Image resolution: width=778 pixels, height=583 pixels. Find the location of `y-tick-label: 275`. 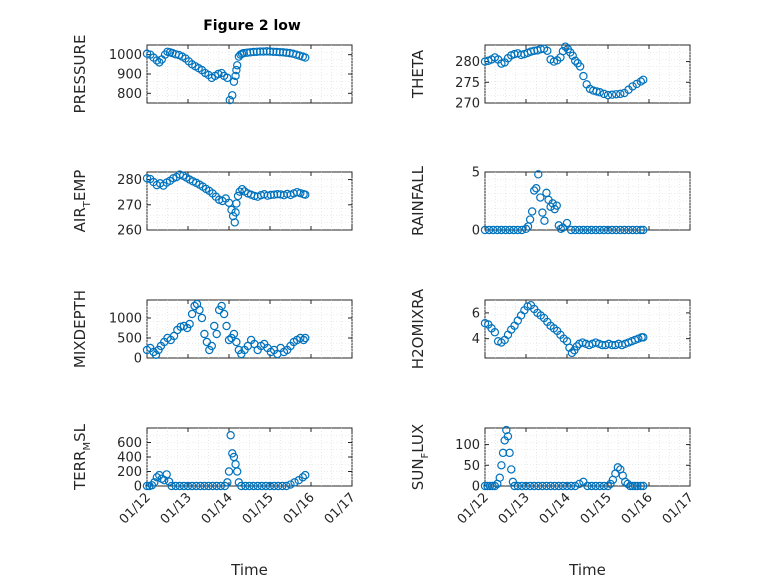

y-tick-label: 275 is located at coordinates (467, 83).